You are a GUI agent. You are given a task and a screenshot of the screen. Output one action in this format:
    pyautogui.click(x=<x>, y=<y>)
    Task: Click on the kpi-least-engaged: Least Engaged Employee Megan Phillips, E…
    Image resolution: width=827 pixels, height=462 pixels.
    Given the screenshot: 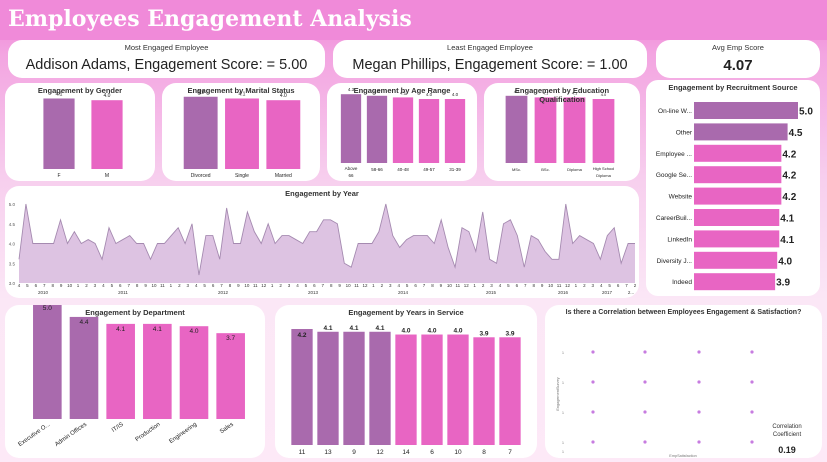 What is the action you would take?
    pyautogui.click(x=490, y=59)
    